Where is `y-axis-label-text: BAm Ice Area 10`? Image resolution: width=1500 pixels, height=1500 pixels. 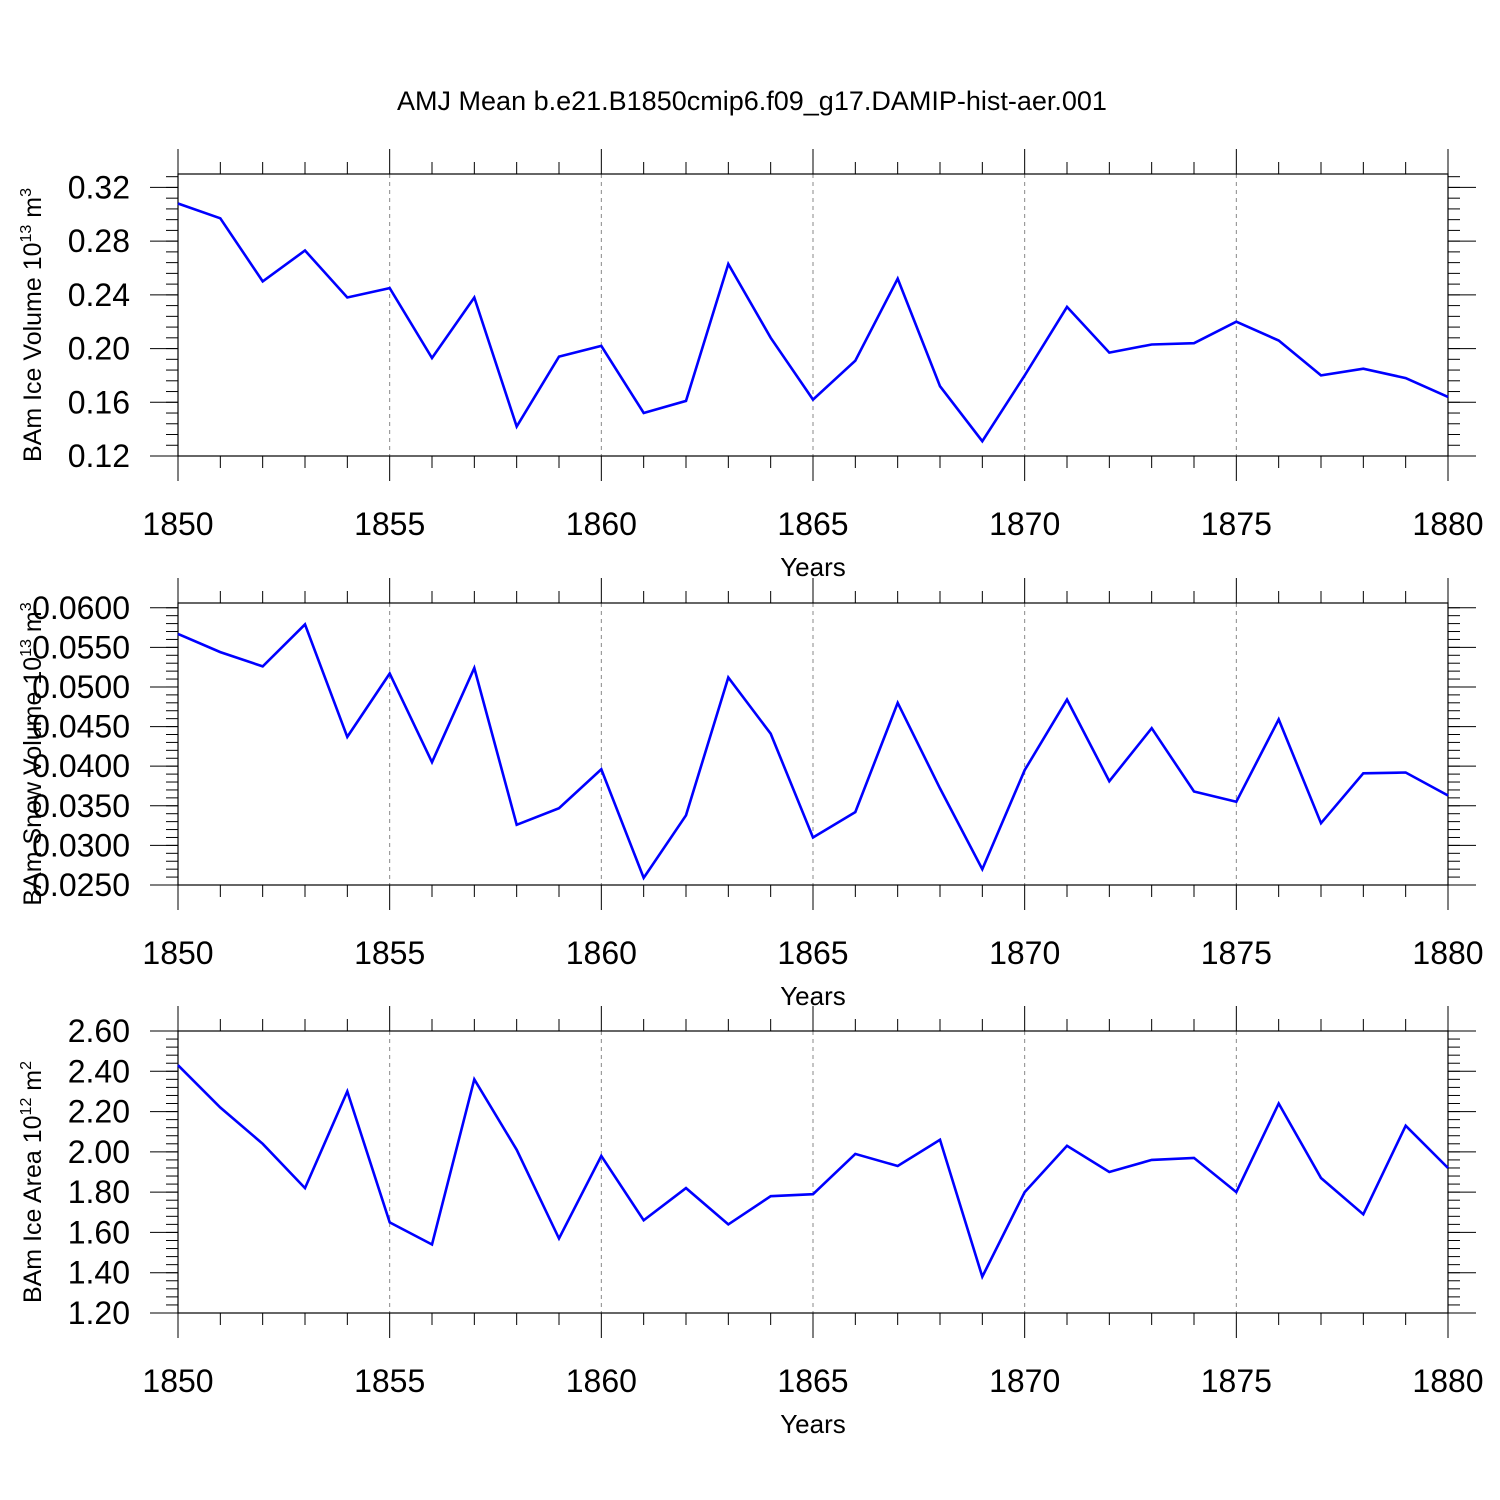 y-axis-label-text: BAm Ice Area 10 is located at coordinates (33, 1209).